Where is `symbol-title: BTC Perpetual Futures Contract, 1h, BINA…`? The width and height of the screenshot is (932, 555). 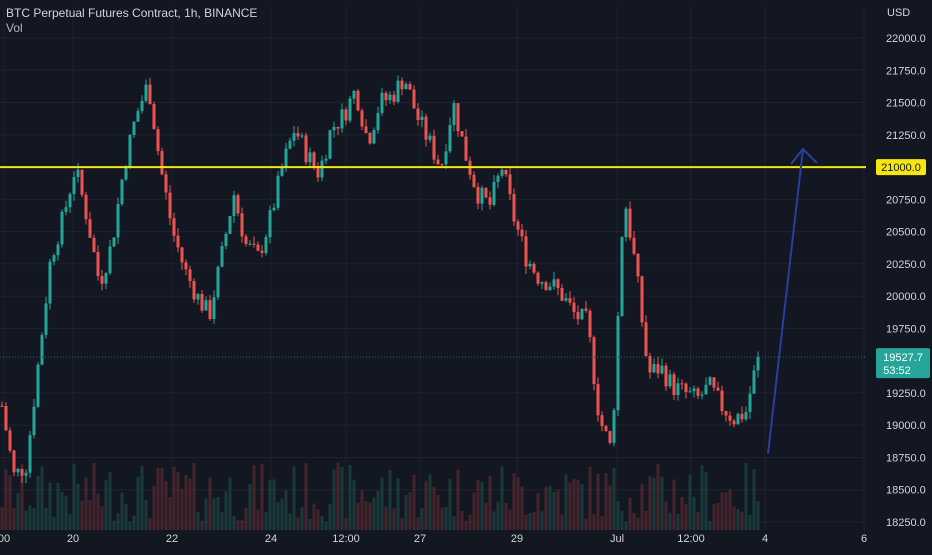 symbol-title: BTC Perpetual Futures Contract, 1h, BINA… is located at coordinates (132, 13).